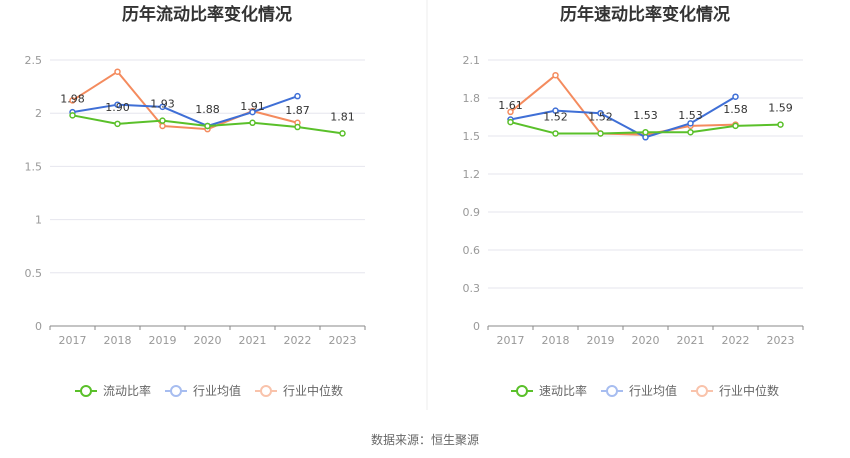 The image size is (850, 458). I want to click on y-tick-label: 2.1, so click(472, 60).